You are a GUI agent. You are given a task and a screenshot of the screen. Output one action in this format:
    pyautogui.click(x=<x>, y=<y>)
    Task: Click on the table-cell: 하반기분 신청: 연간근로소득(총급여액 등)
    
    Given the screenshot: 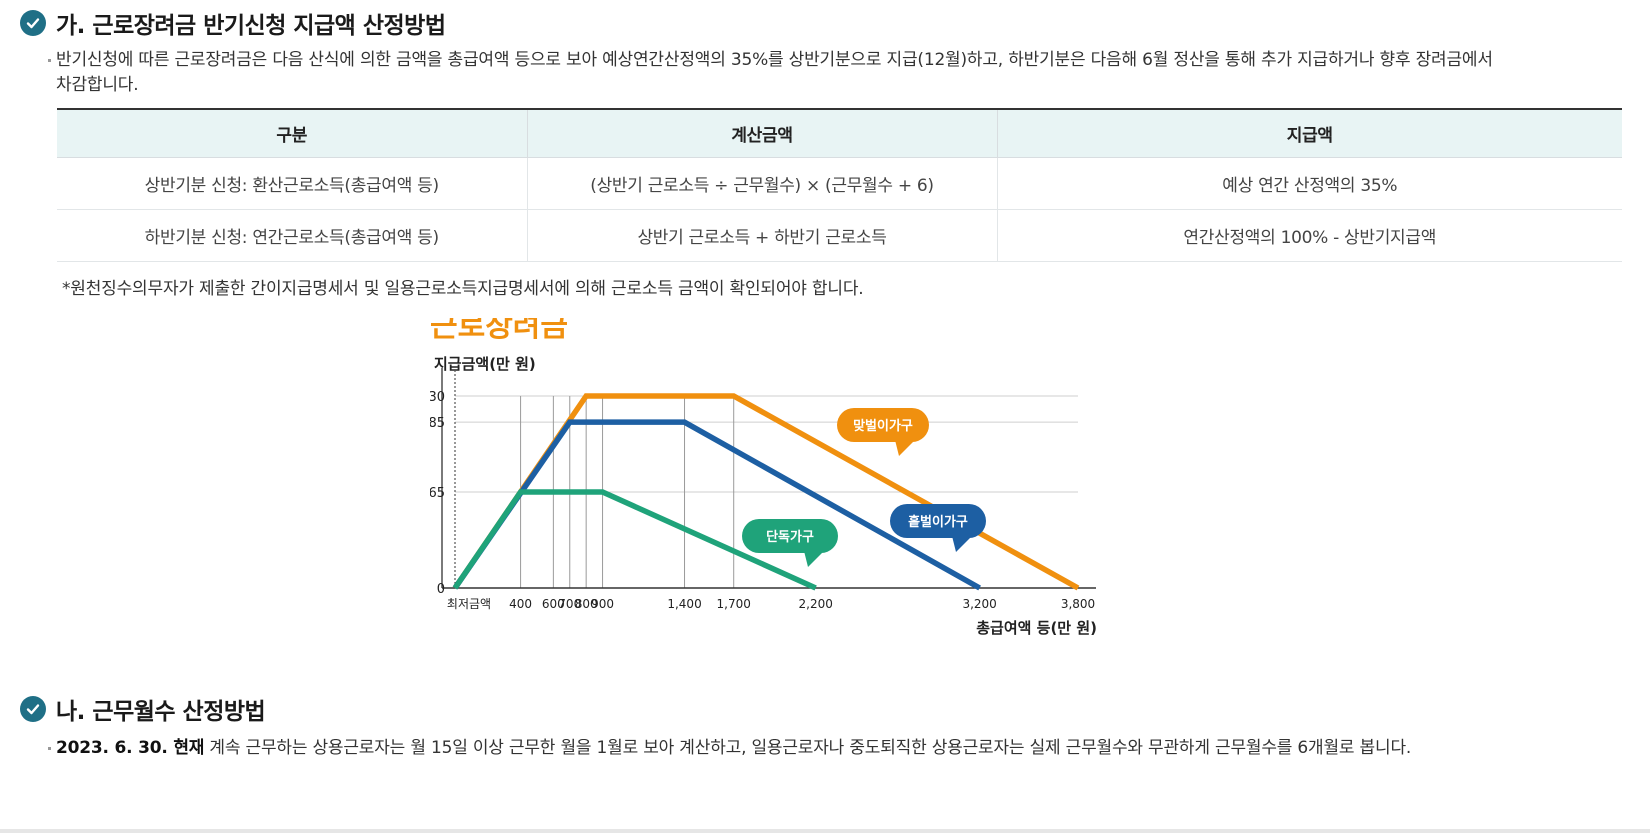 What is the action you would take?
    pyautogui.click(x=292, y=235)
    